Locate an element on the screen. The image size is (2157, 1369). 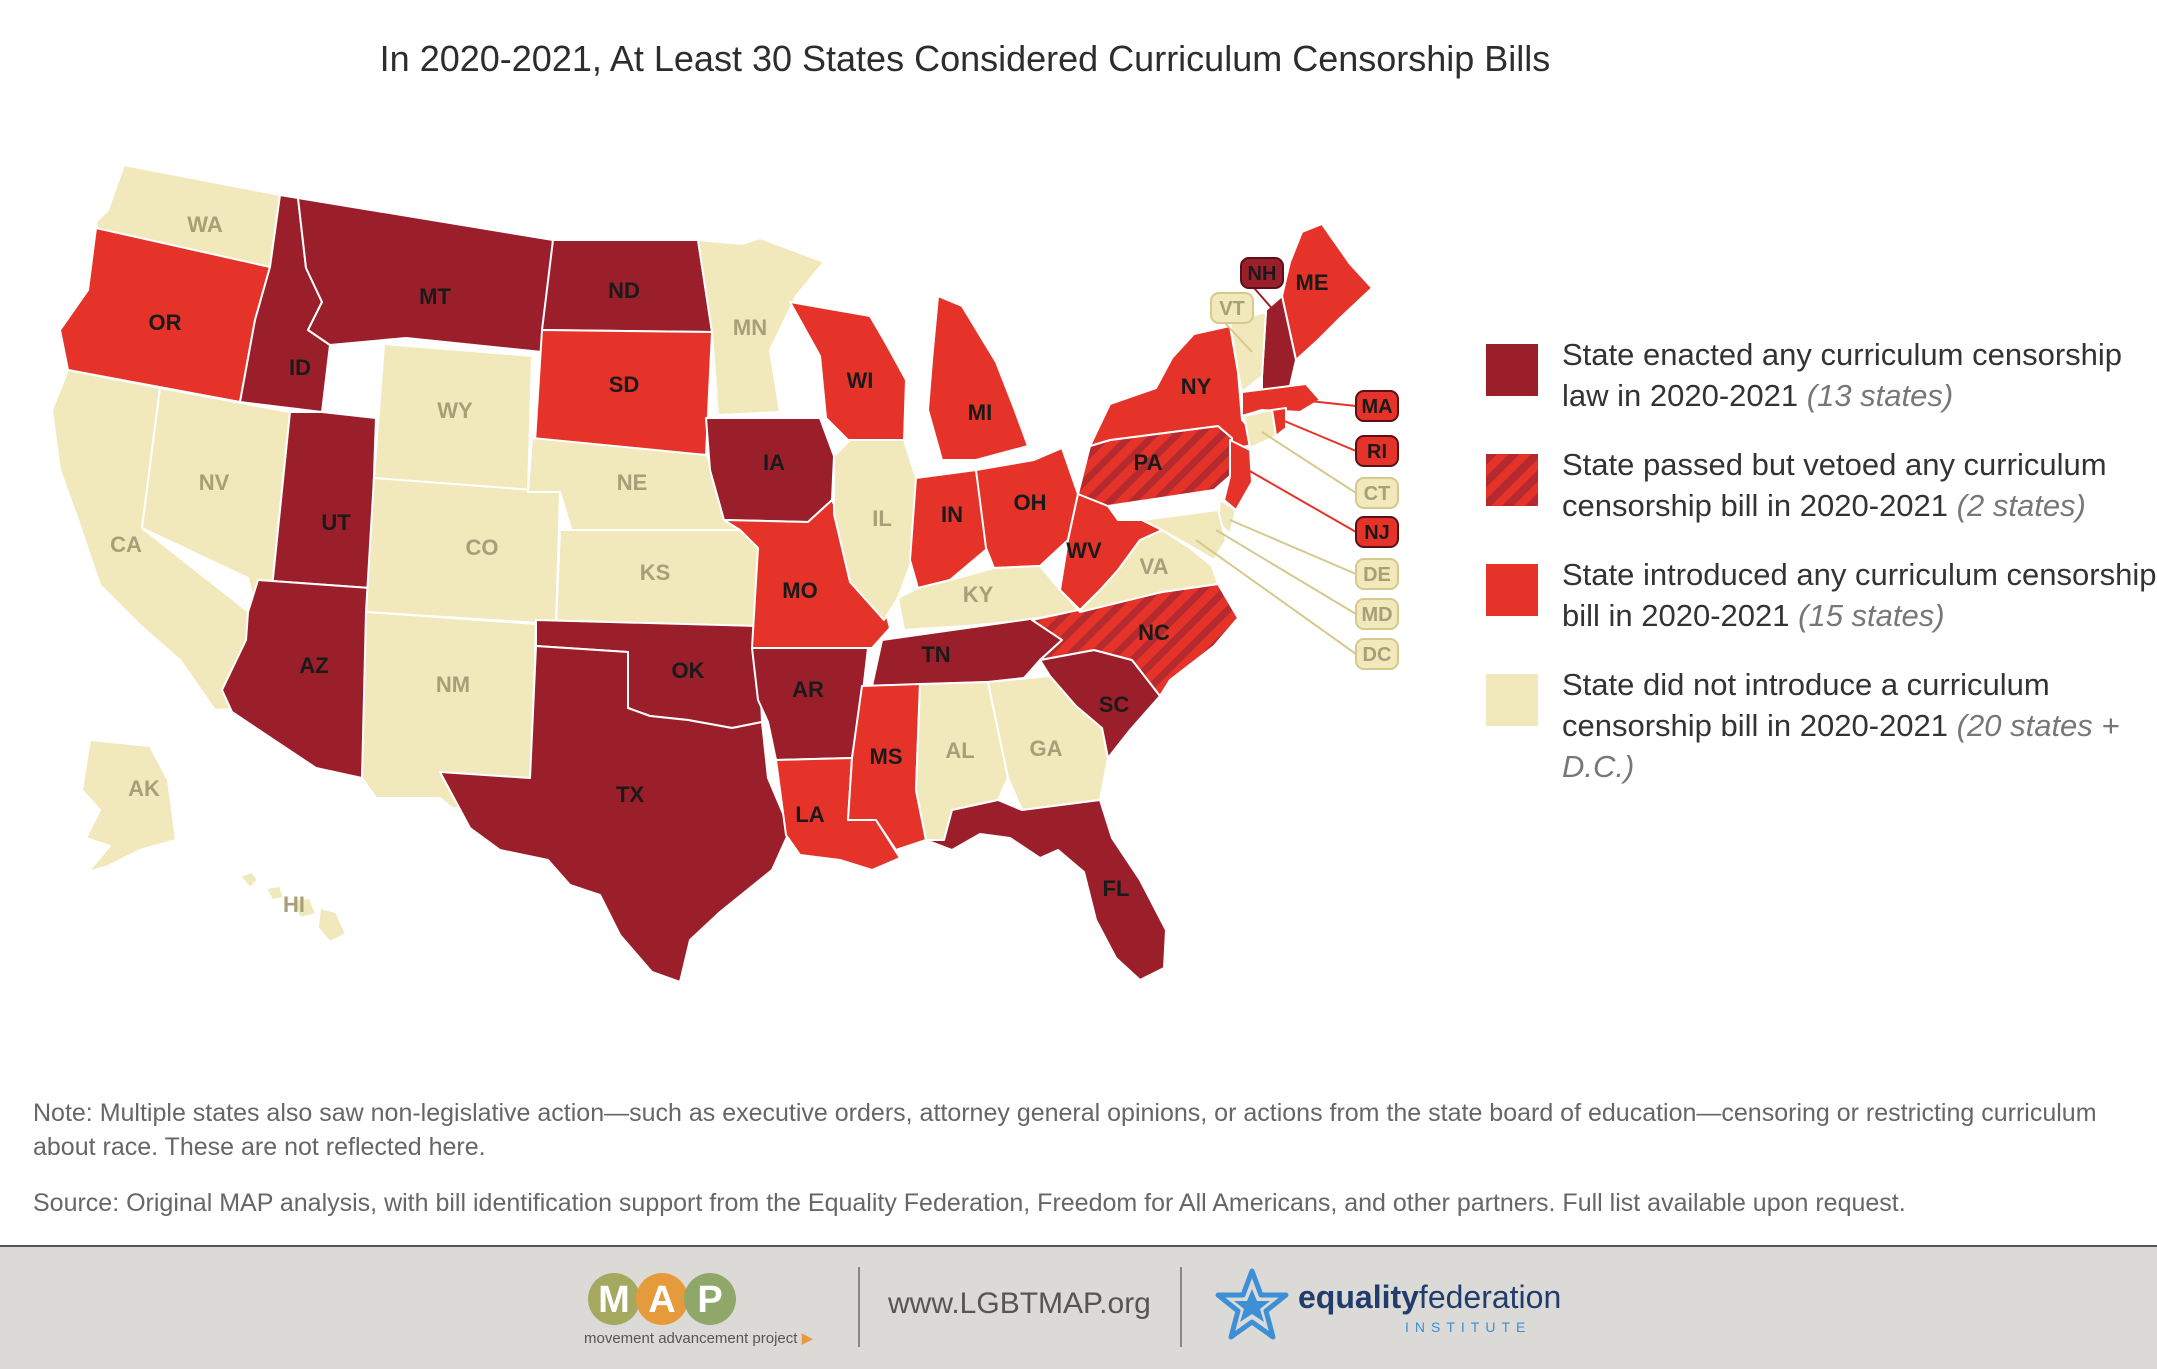
callout-box-dc is located at coordinates (1377, 654).